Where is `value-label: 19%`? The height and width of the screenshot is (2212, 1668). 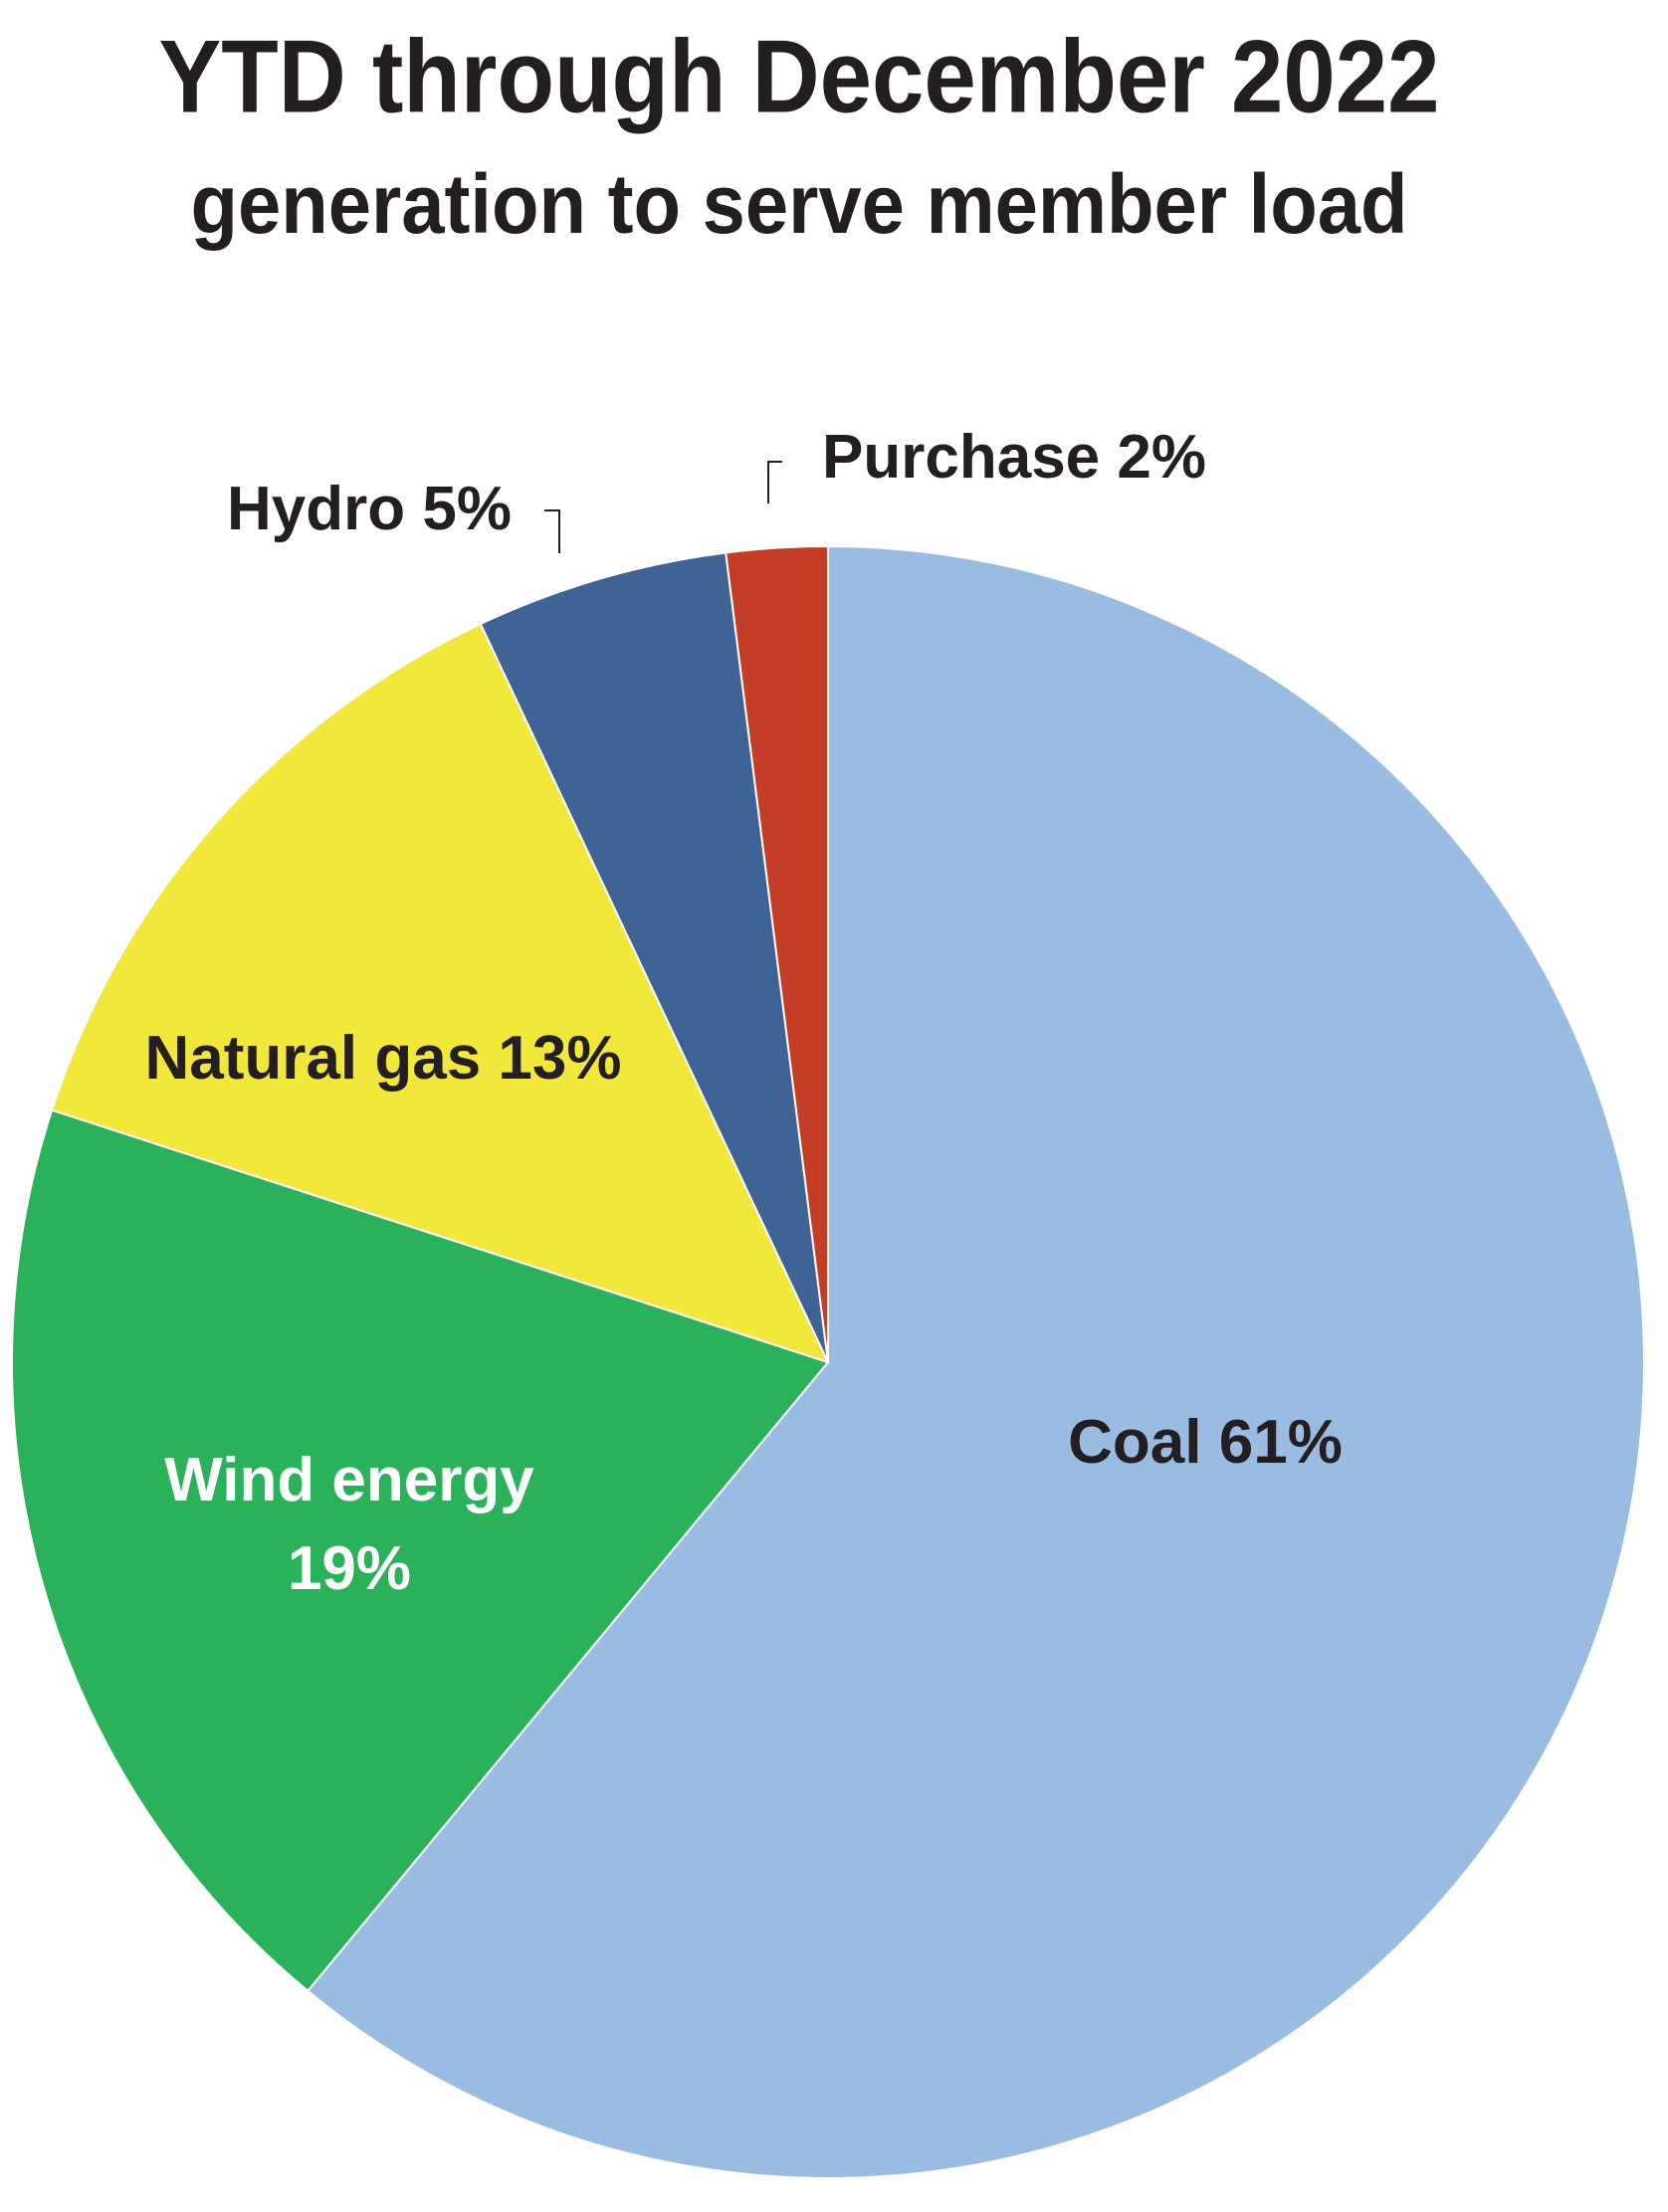 value-label: 19% is located at coordinates (349, 1568).